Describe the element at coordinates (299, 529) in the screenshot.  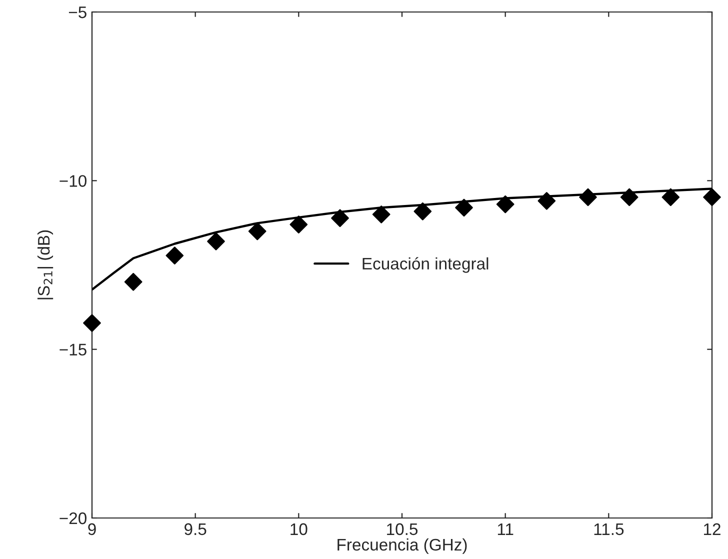
I see `x-tick-label: 10` at that location.